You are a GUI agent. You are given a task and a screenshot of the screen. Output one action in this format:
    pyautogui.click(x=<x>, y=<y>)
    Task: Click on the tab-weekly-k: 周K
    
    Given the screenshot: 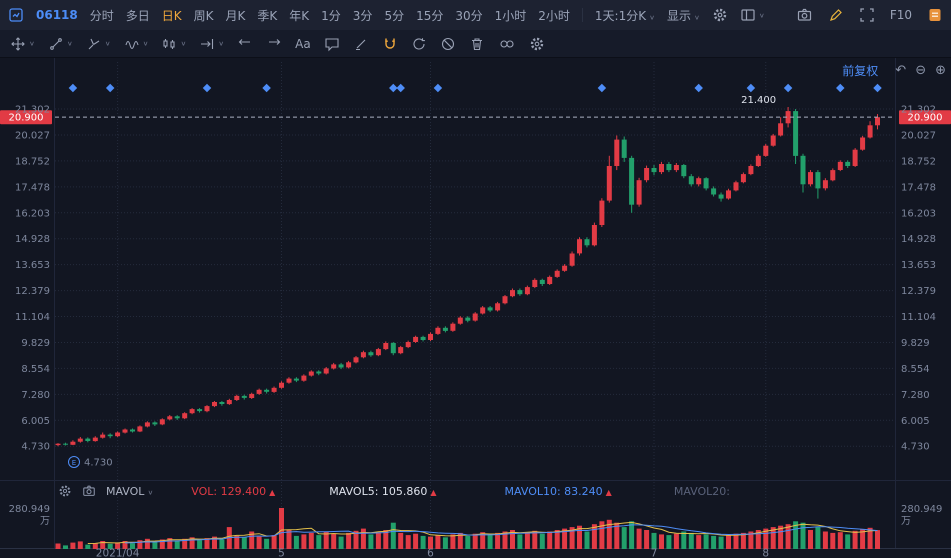 What is the action you would take?
    pyautogui.click(x=203, y=15)
    